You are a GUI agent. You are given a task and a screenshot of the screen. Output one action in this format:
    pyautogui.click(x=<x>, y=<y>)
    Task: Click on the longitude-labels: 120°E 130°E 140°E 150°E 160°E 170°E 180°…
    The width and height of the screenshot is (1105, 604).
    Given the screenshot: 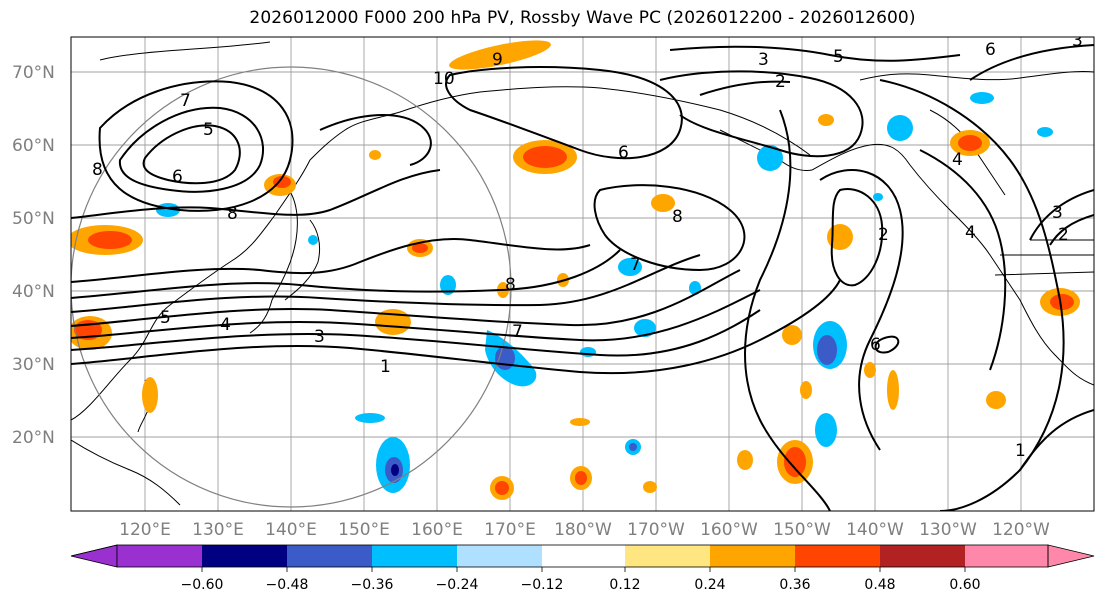 What is the action you would take?
    pyautogui.click(x=584, y=530)
    